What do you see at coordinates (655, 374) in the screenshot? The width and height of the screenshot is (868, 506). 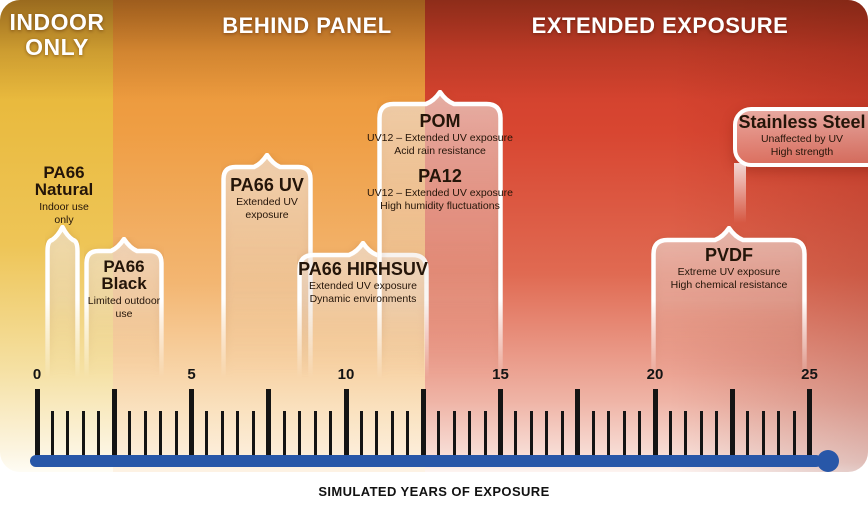 I see `axis-tick-label: 20` at bounding box center [655, 374].